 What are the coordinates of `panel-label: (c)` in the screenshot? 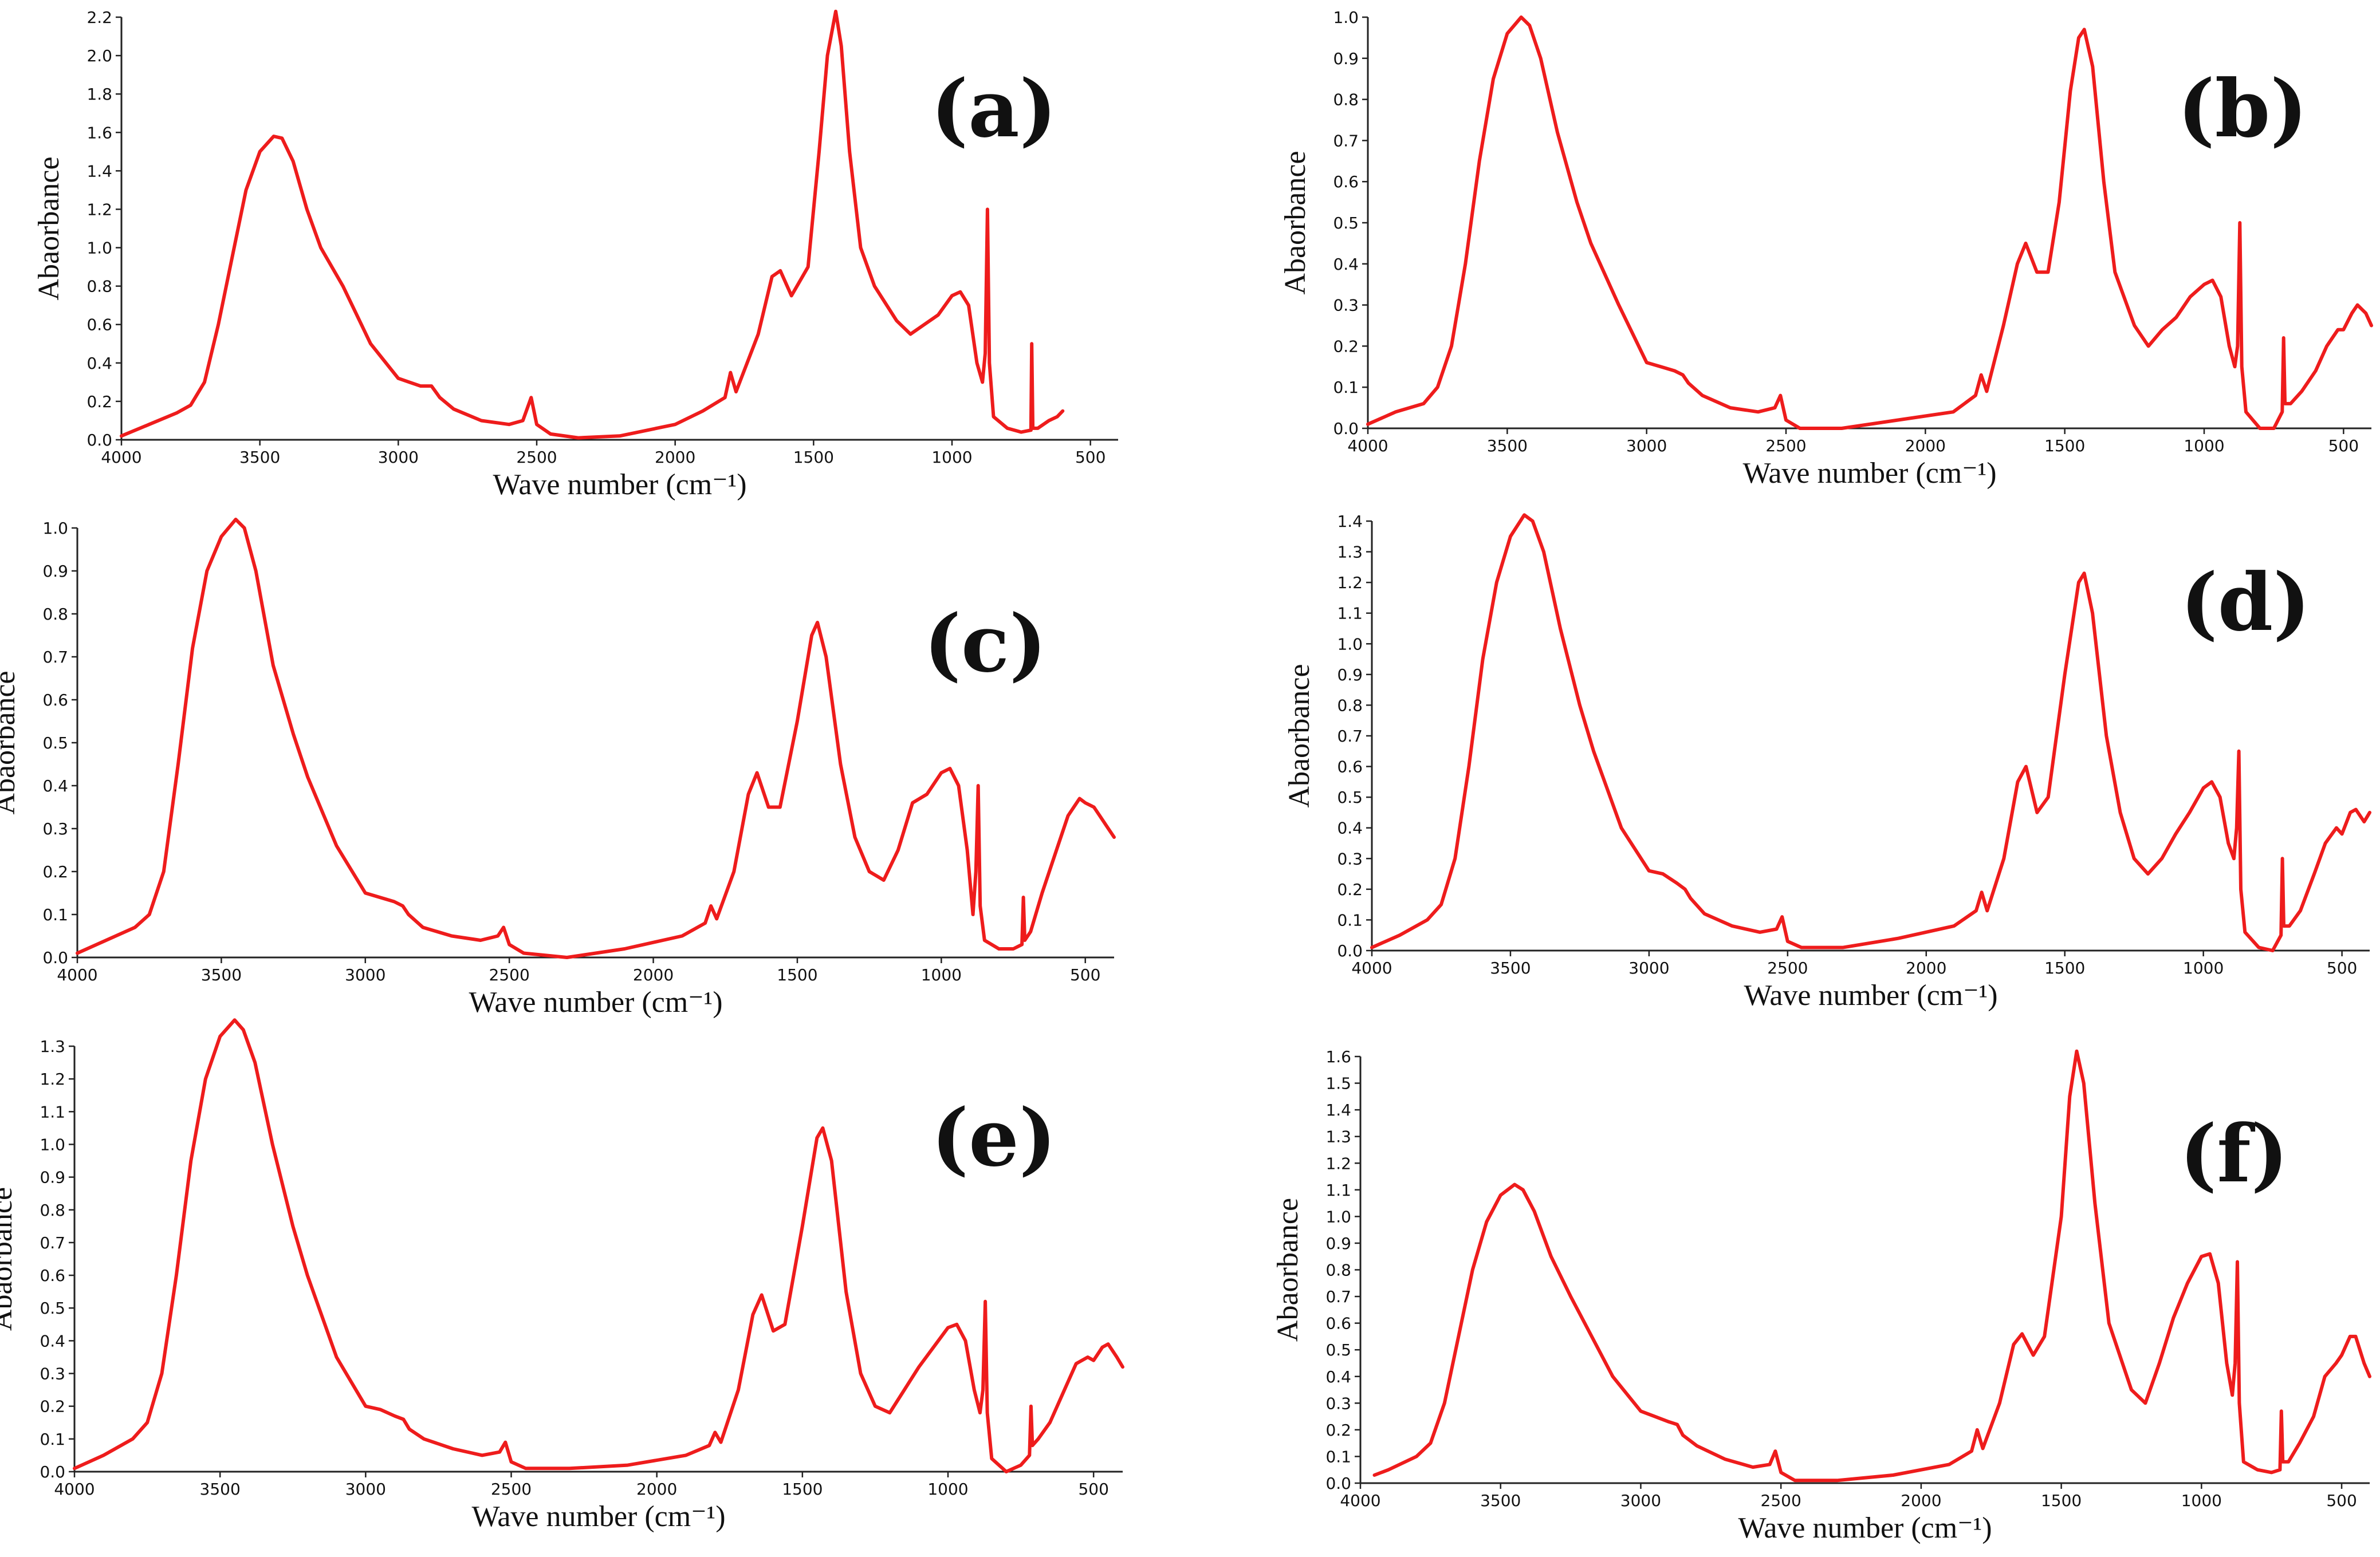 It's located at (985, 643).